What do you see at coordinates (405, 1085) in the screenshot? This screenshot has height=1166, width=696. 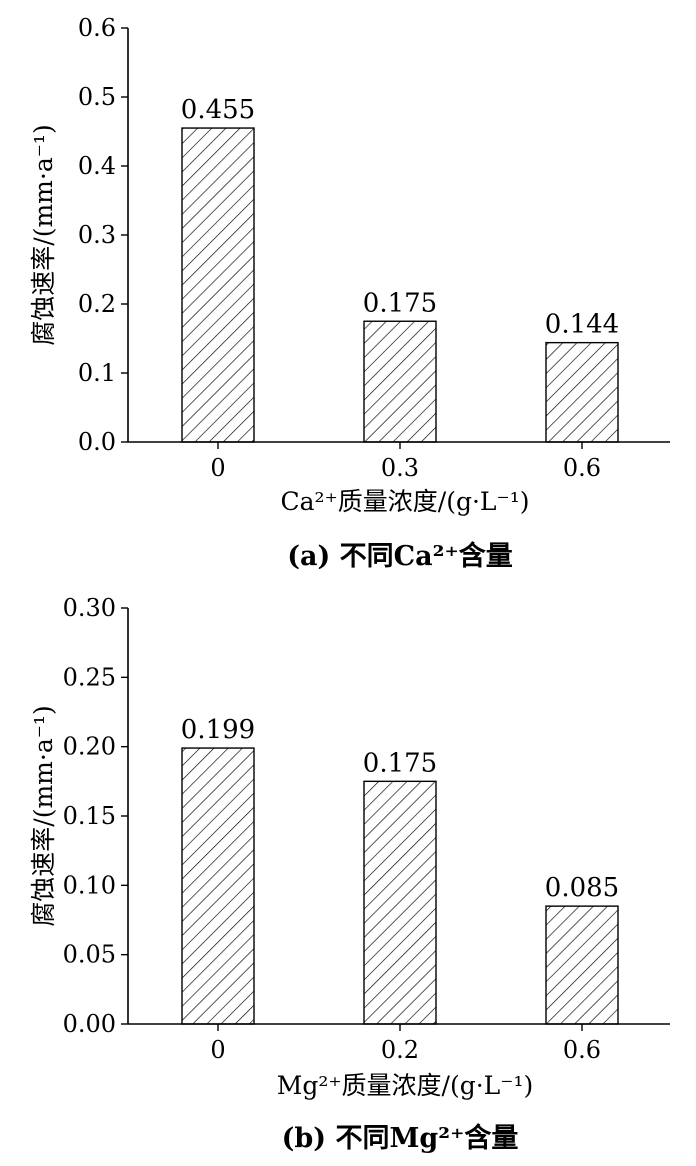 I see `x-axis-title: Mg²⁺质量浓度/(g·L⁻¹)` at bounding box center [405, 1085].